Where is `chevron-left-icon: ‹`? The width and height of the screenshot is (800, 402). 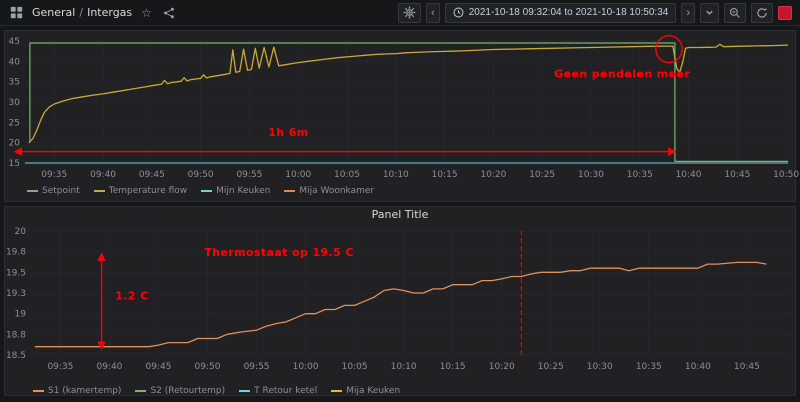 chevron-left-icon: ‹ is located at coordinates (433, 12).